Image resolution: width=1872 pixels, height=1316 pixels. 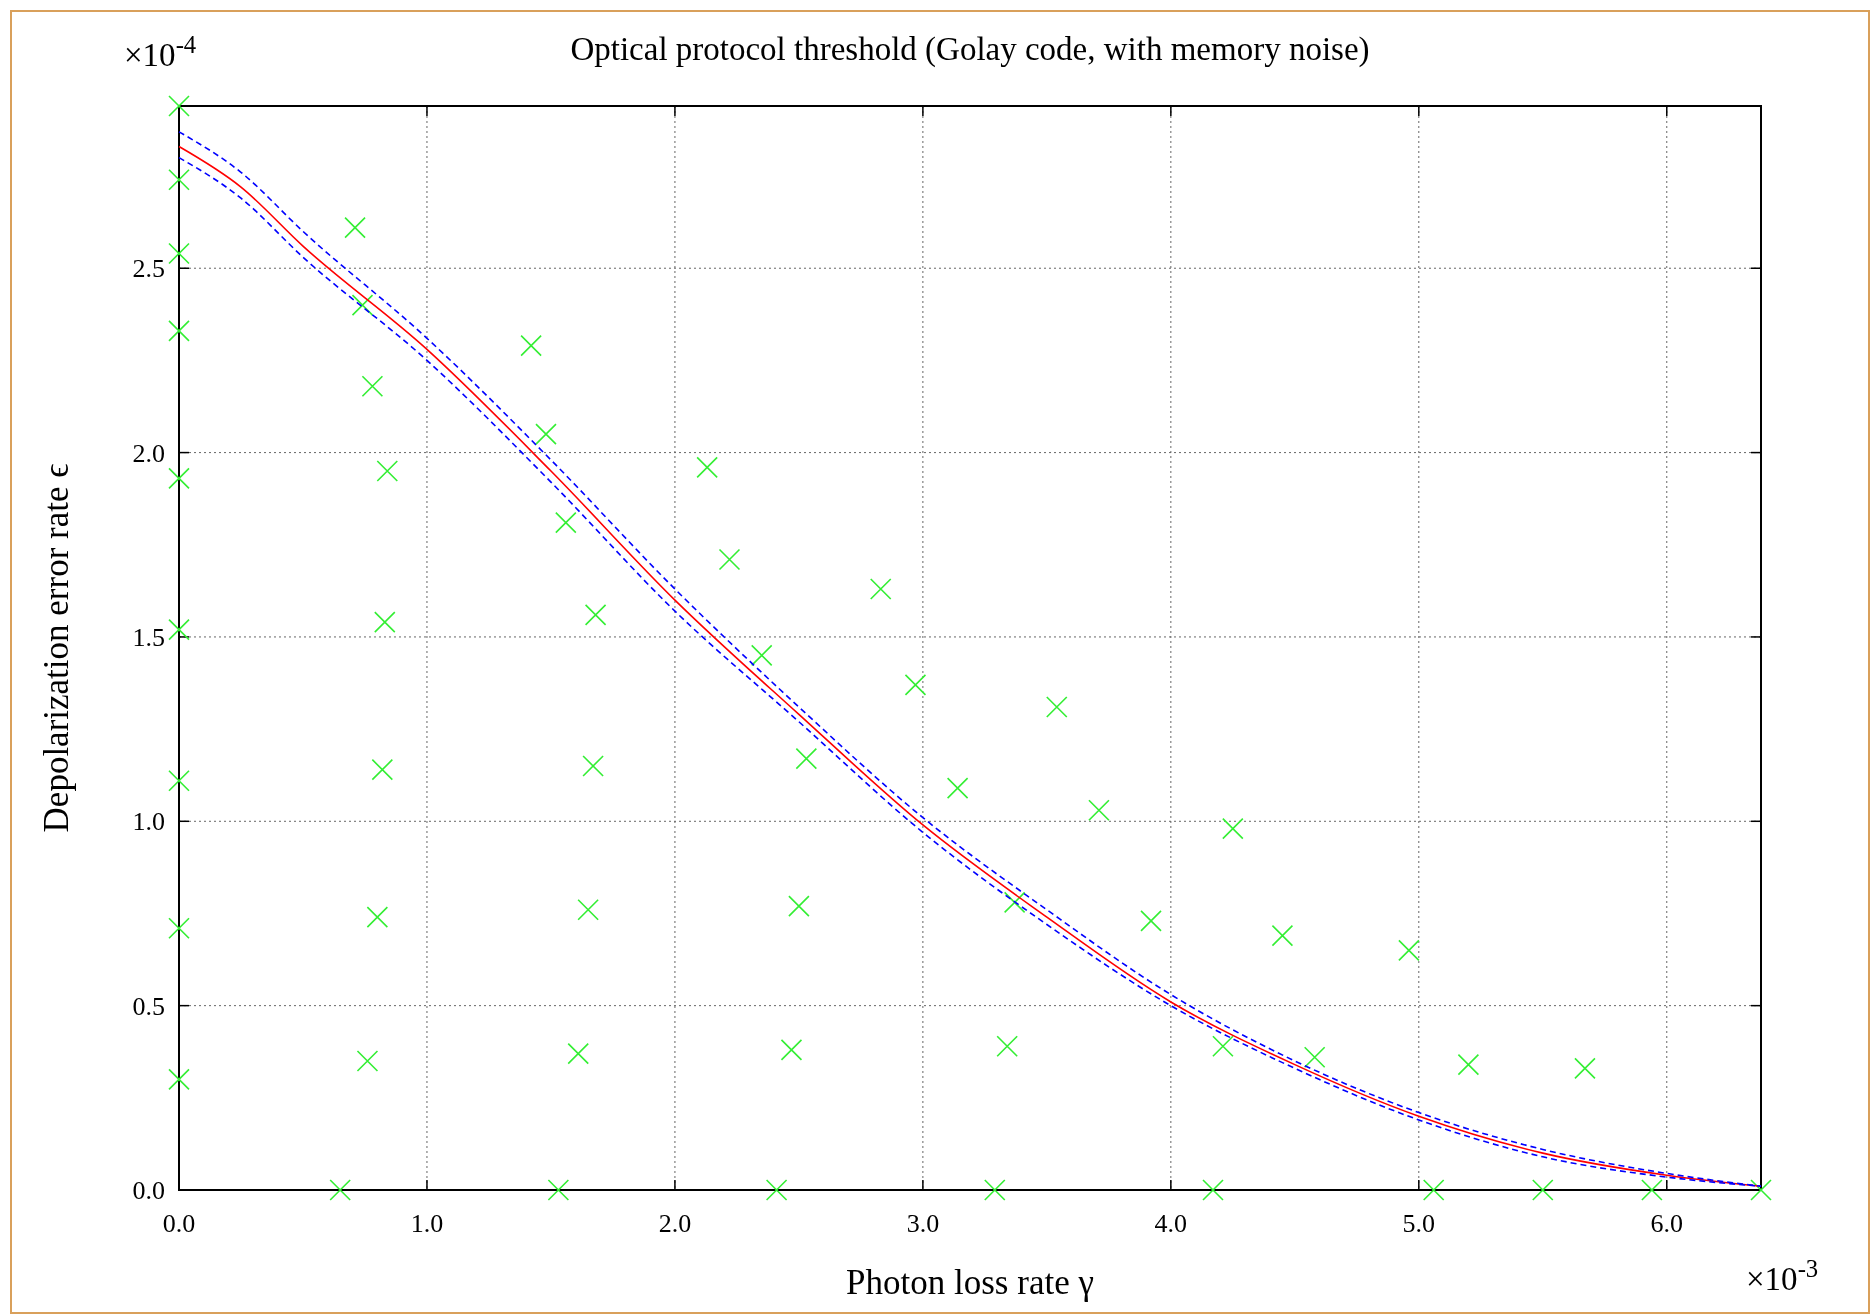 What do you see at coordinates (148, 637) in the screenshot?
I see `y-tick-label: 1.5` at bounding box center [148, 637].